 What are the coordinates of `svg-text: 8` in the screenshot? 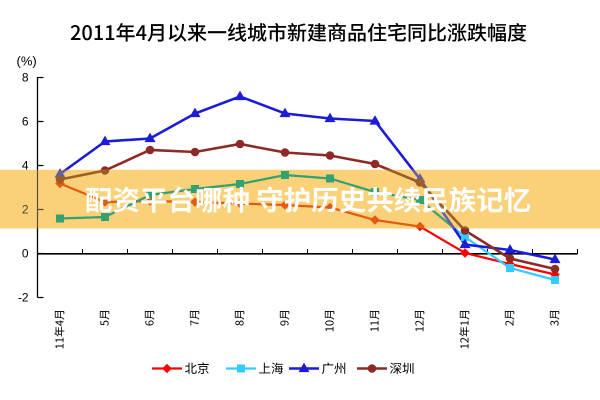 It's located at (25, 78).